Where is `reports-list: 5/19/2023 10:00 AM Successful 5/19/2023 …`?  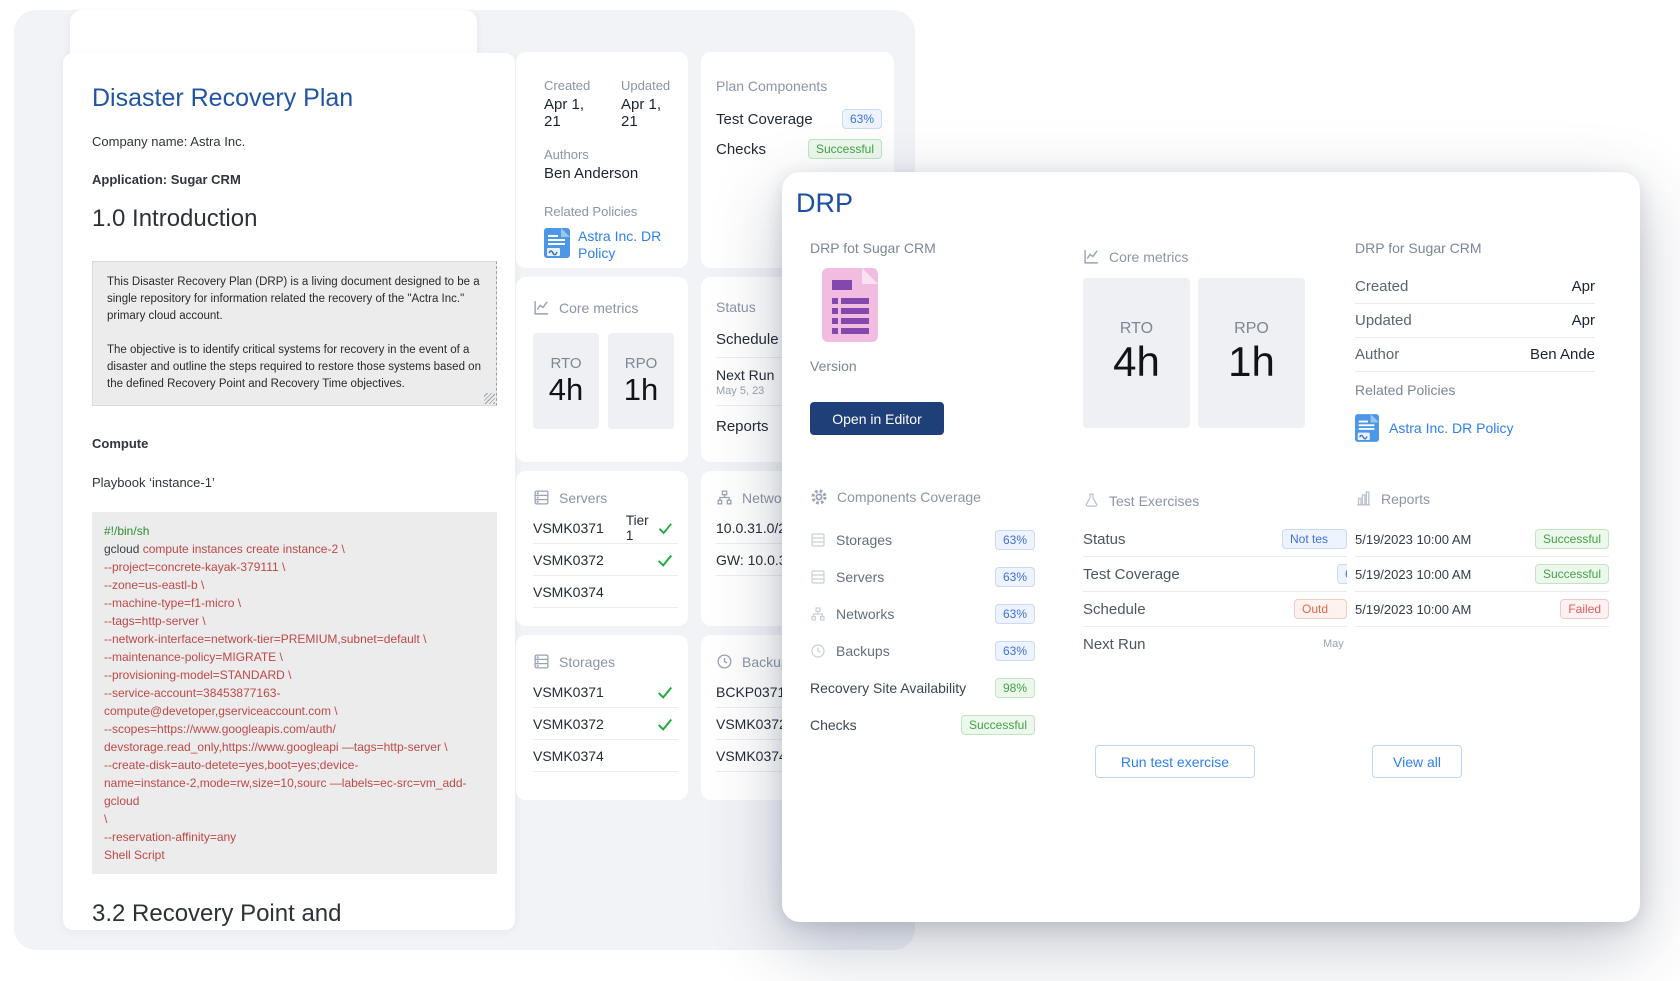 reports-list: 5/19/2023 10:00 AM Successful 5/19/2023 … is located at coordinates (1482, 574).